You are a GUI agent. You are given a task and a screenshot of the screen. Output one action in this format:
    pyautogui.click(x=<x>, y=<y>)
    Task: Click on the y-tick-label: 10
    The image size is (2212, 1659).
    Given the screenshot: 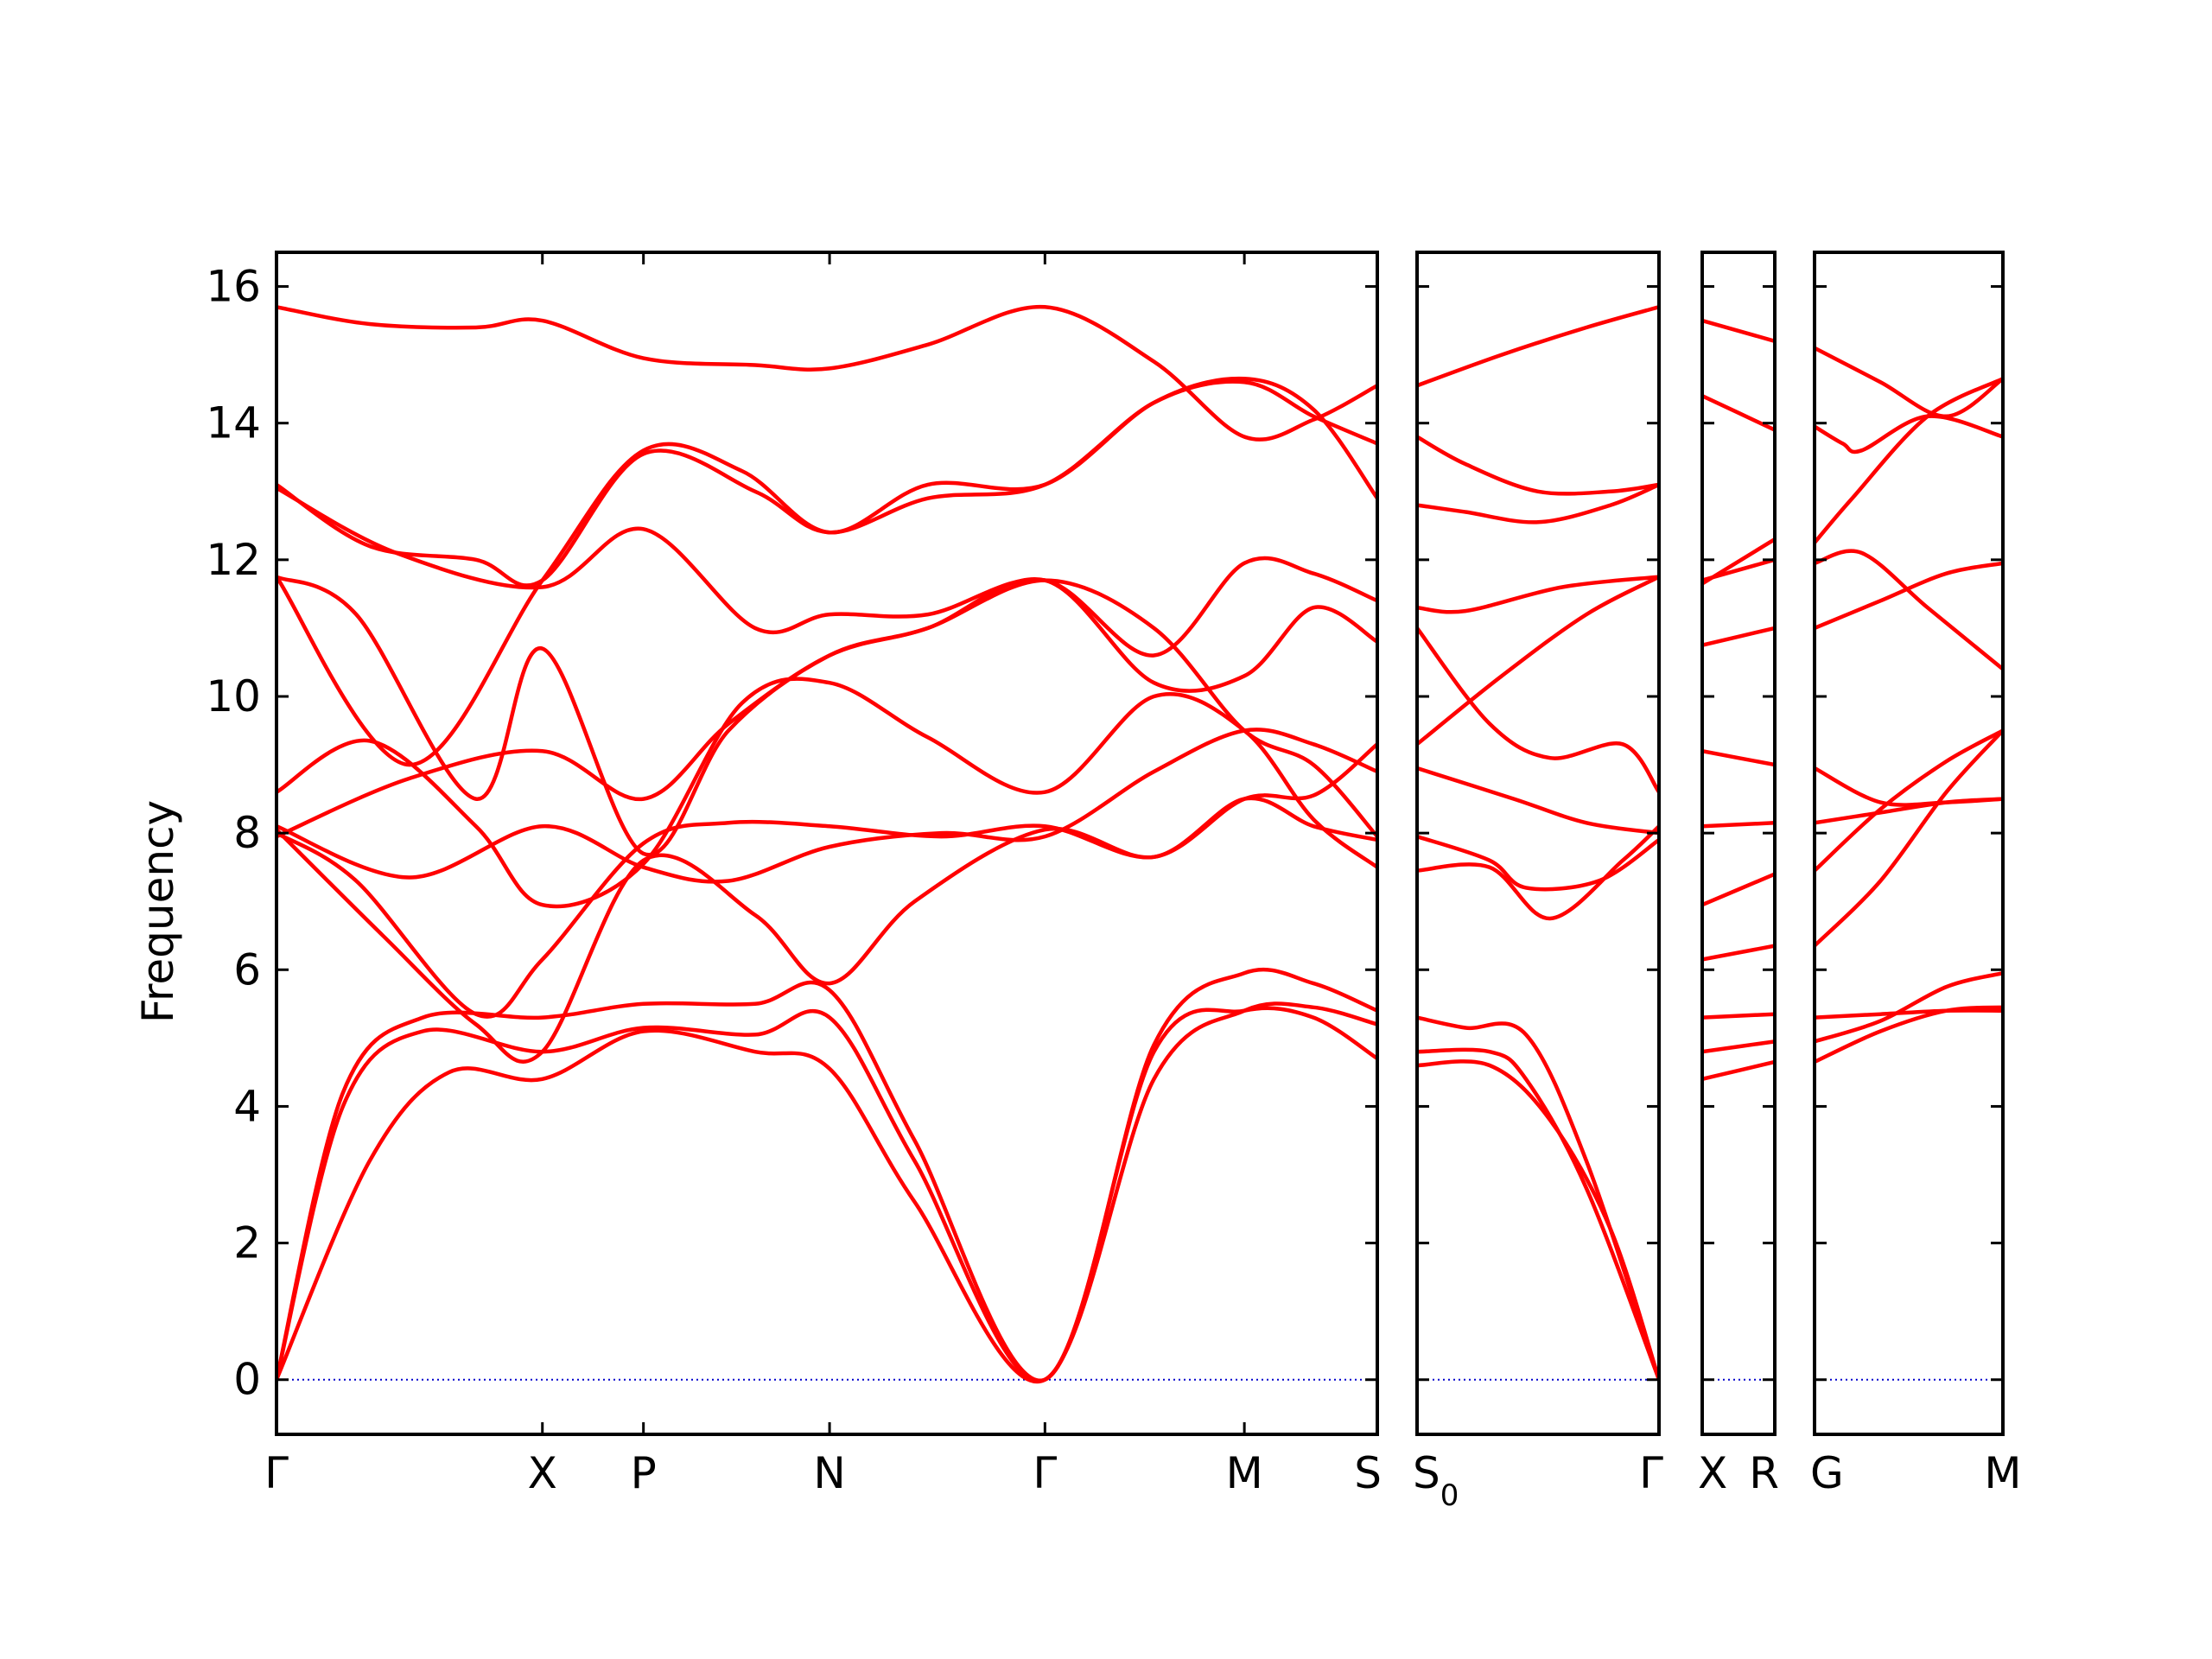 What is the action you would take?
    pyautogui.click(x=233, y=696)
    